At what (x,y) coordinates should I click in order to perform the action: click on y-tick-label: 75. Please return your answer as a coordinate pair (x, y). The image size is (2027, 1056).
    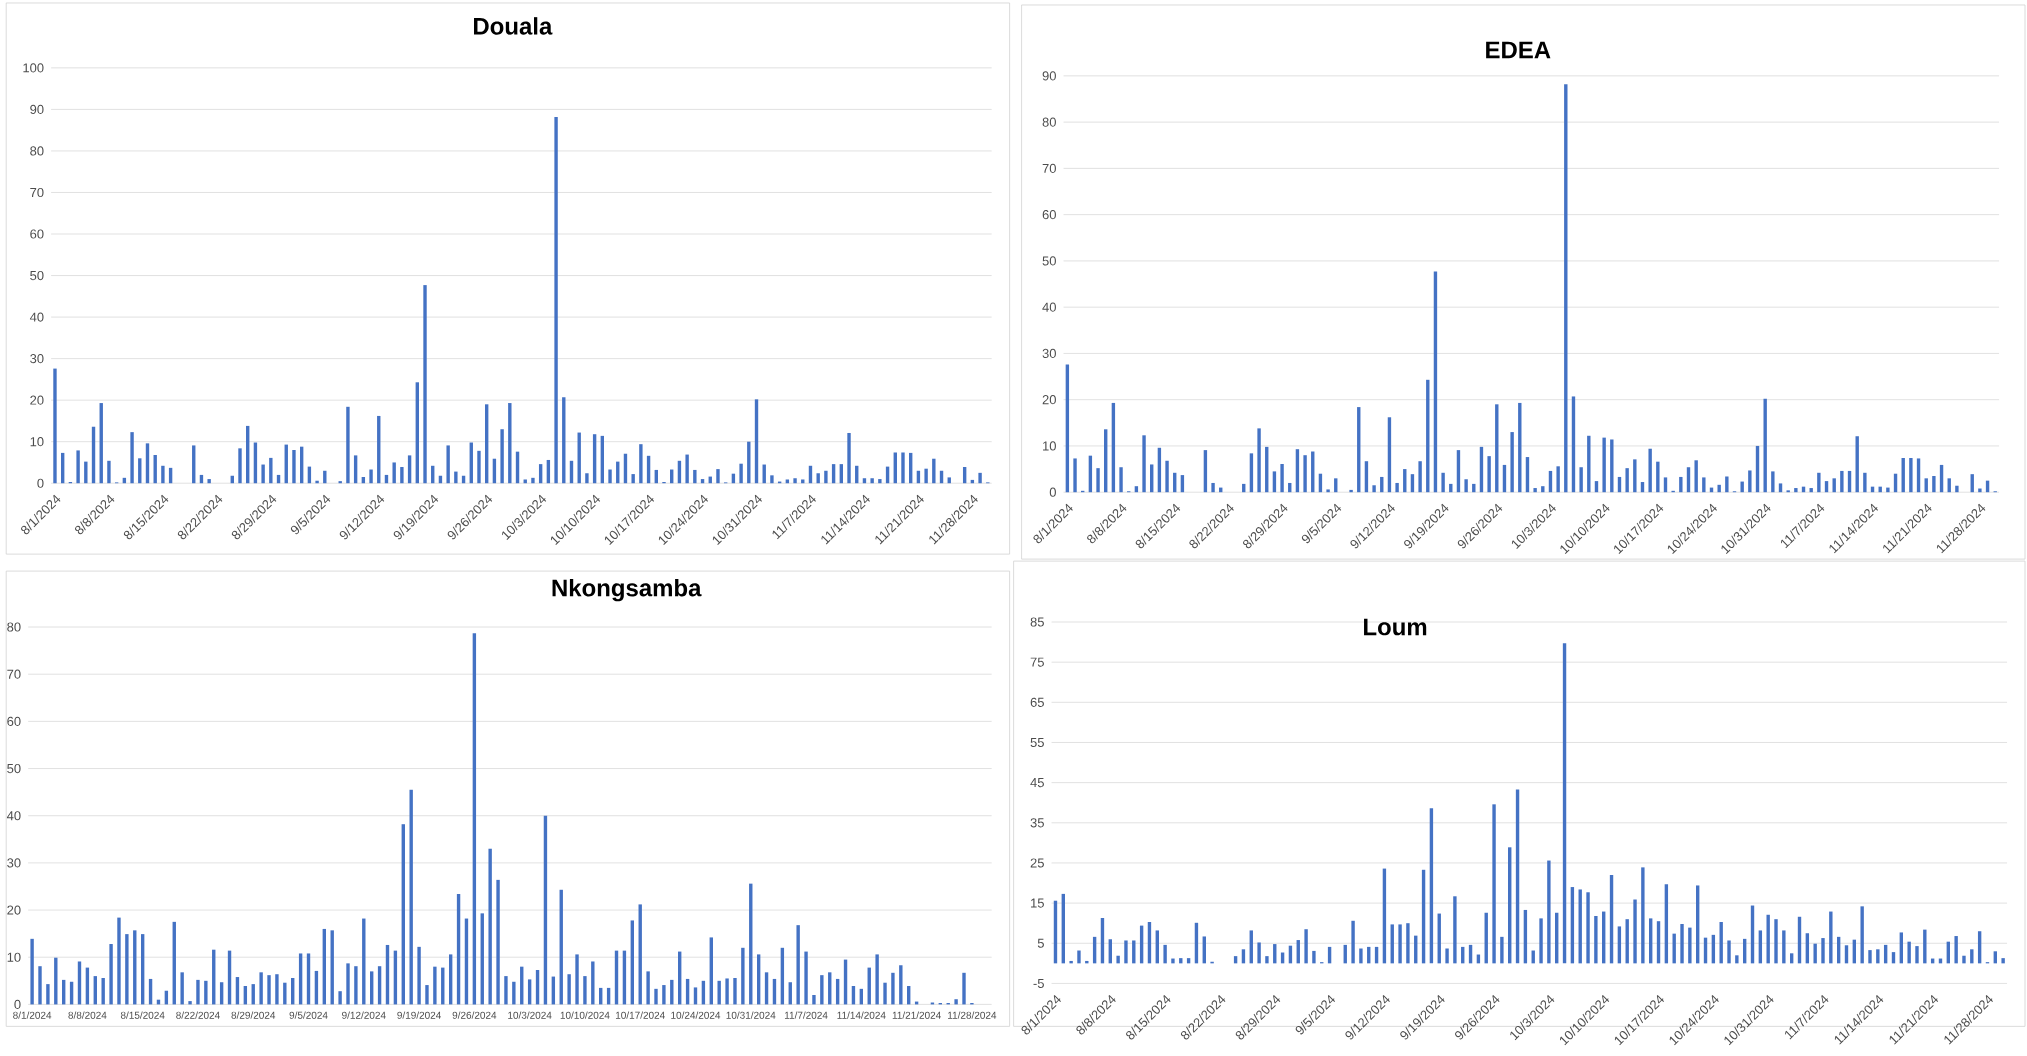
    Looking at the image, I should click on (1037, 662).